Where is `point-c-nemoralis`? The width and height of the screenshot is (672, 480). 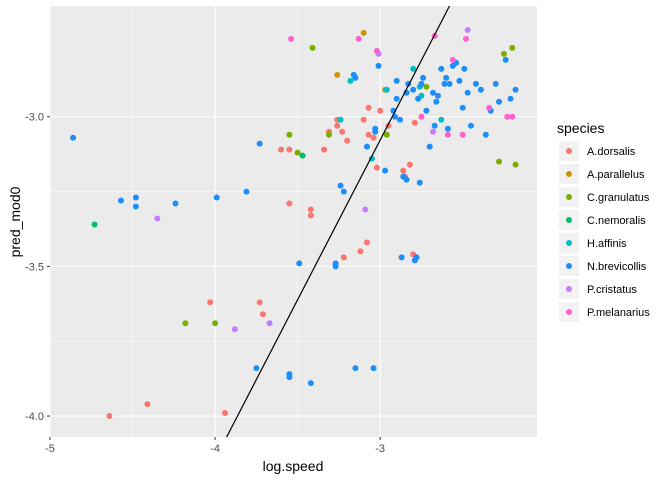
point-c-nemoralis is located at coordinates (94, 224).